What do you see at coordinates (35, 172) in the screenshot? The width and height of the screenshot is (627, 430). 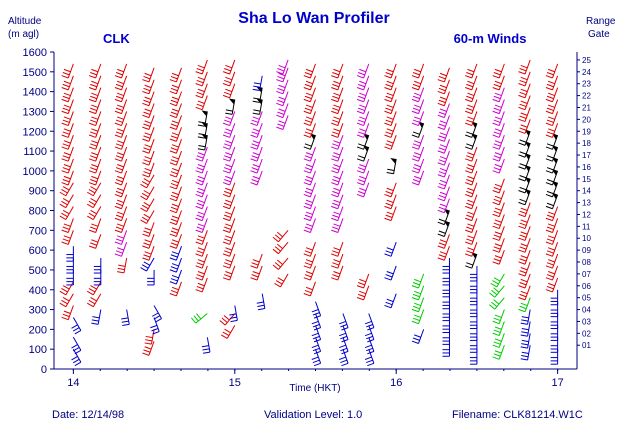 I see `y-tick-label: 1000` at bounding box center [35, 172].